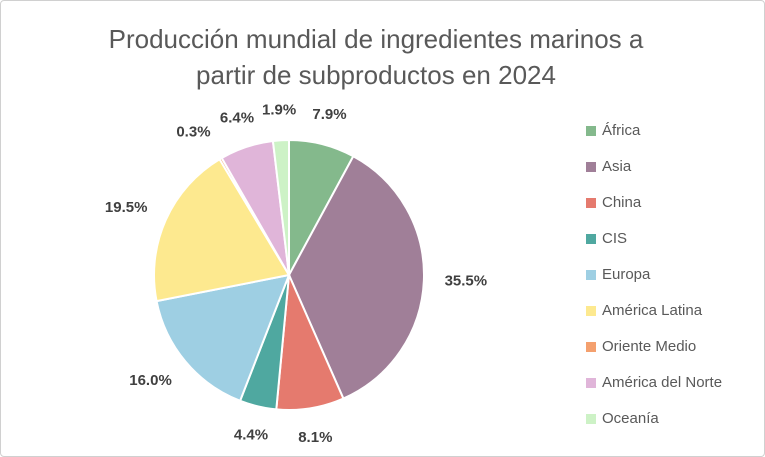  What do you see at coordinates (251, 435) in the screenshot?
I see `value-label: 4.4%` at bounding box center [251, 435].